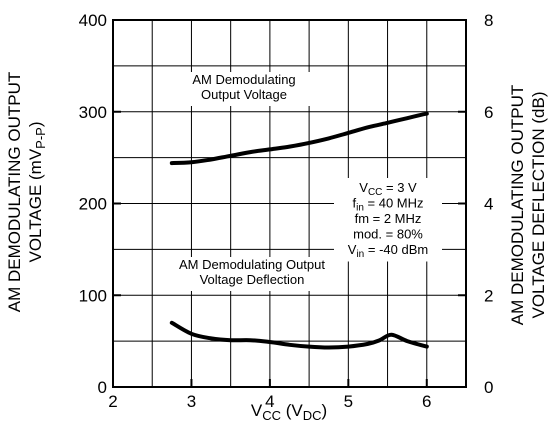  Describe the element at coordinates (388, 189) in the screenshot. I see `condition-line: VCC = 3 V` at that location.